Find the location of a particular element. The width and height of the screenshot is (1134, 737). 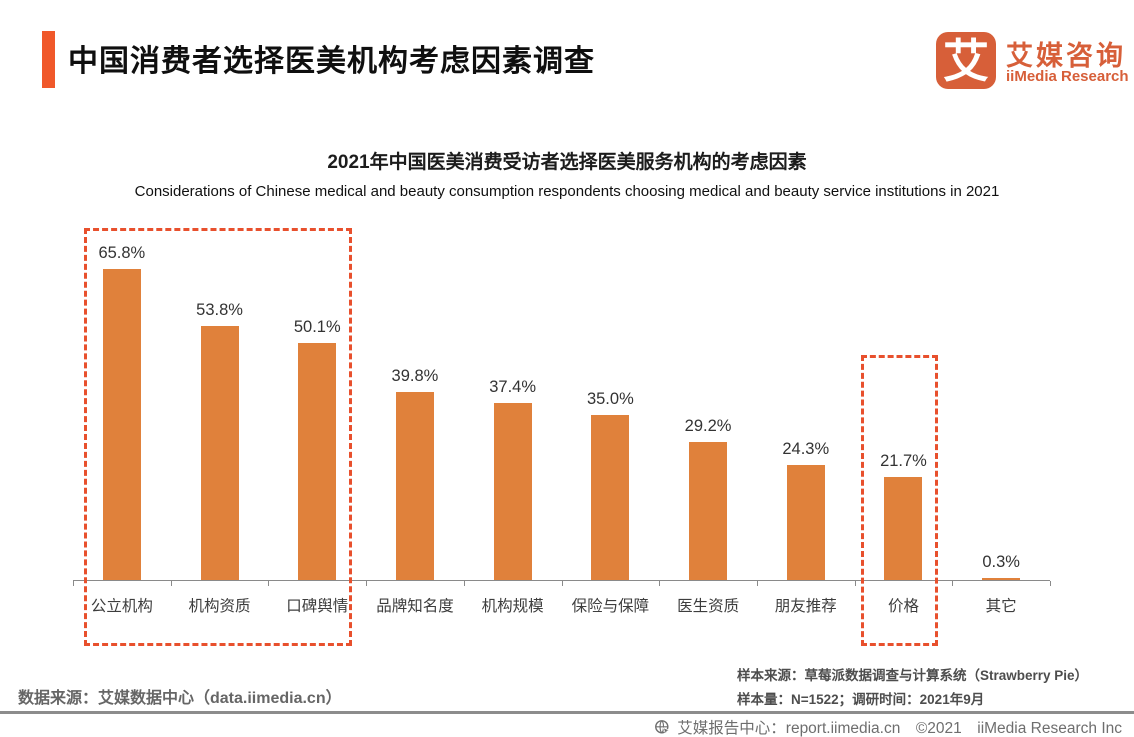

bar-value-label: 35.0% is located at coordinates (610, 398).